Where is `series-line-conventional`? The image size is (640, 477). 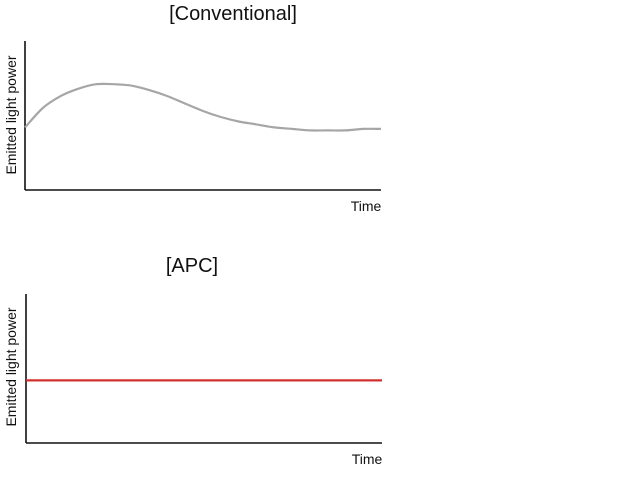
series-line-conventional is located at coordinates (203, 107).